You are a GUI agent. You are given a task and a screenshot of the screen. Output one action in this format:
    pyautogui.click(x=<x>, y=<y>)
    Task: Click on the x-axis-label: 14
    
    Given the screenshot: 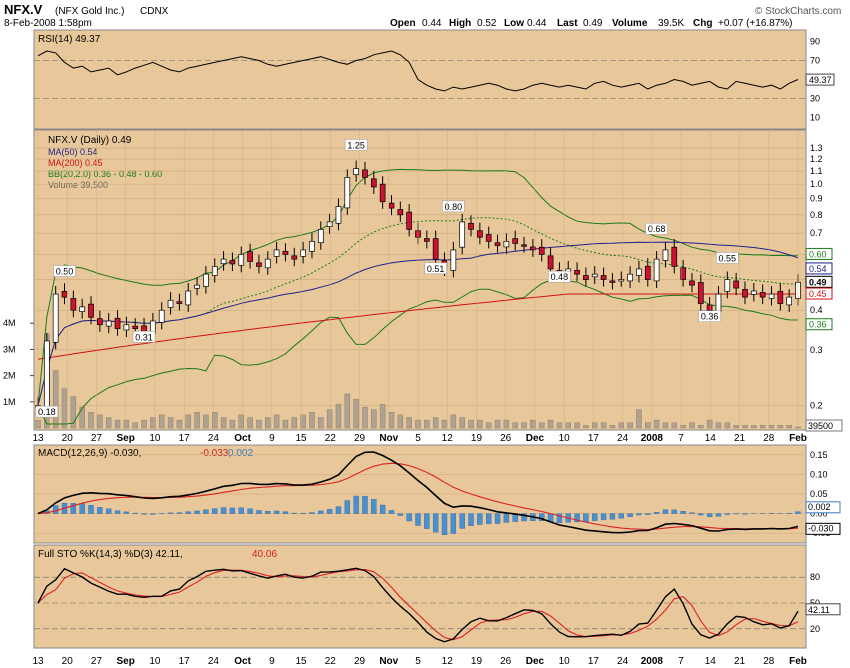 What is the action you would take?
    pyautogui.click(x=711, y=438)
    